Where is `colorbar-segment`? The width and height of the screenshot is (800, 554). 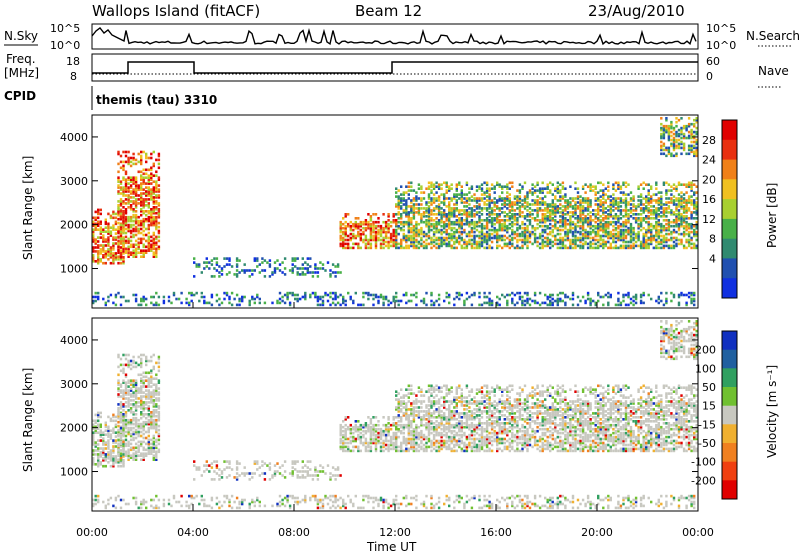
colorbar-segment is located at coordinates (729, 150).